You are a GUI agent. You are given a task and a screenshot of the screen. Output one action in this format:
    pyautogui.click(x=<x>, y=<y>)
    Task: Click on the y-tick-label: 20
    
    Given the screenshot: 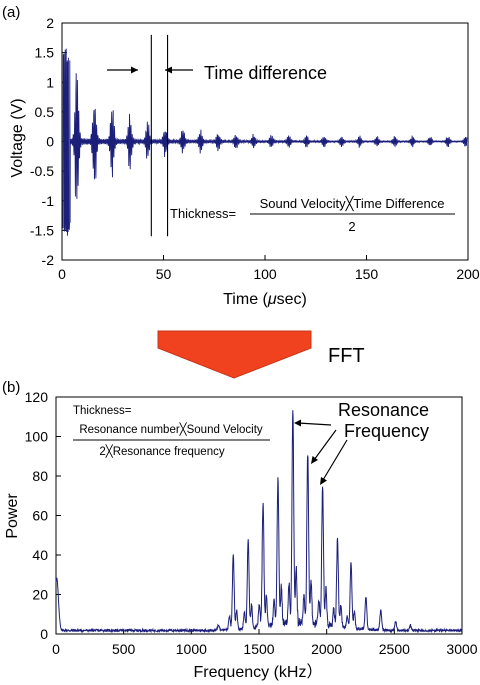 What is the action you would take?
    pyautogui.click(x=40, y=595)
    